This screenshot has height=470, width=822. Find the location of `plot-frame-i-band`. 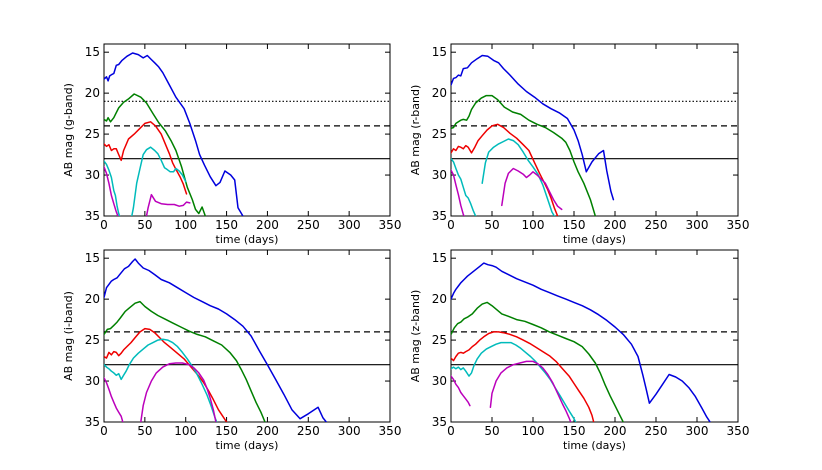

plot-frame-i-band is located at coordinates (247, 336).